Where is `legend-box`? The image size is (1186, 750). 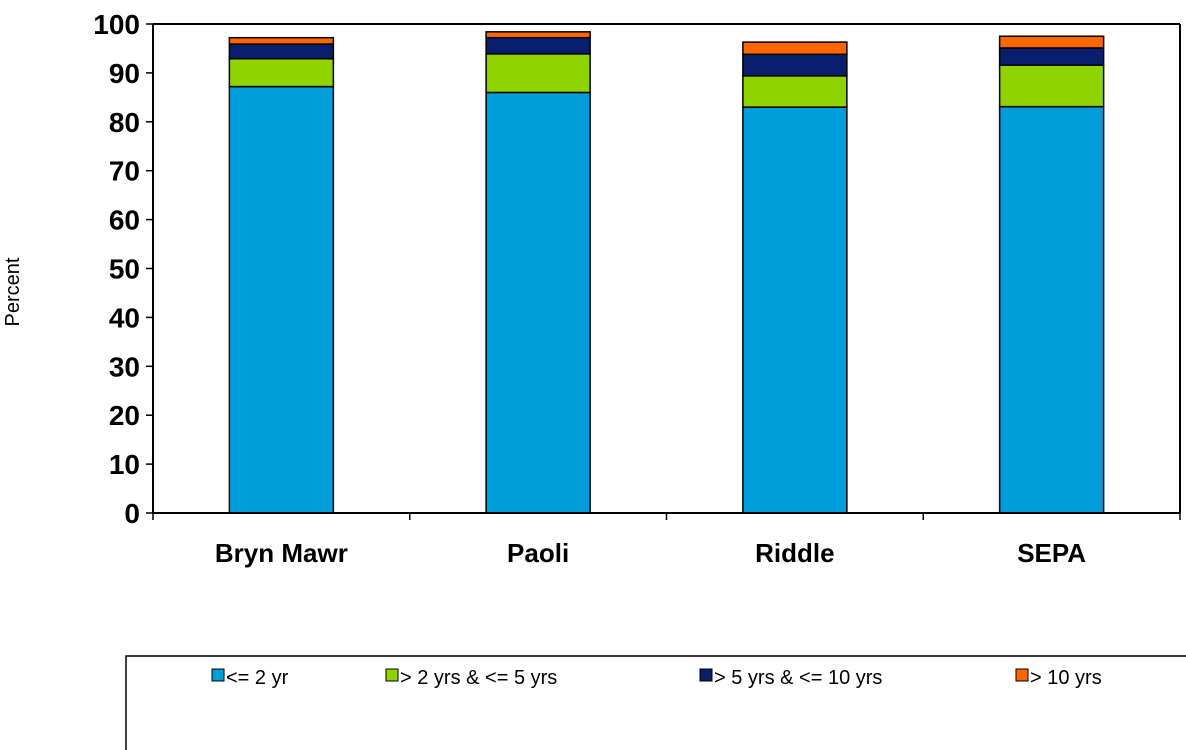
legend-box is located at coordinates (655, 702).